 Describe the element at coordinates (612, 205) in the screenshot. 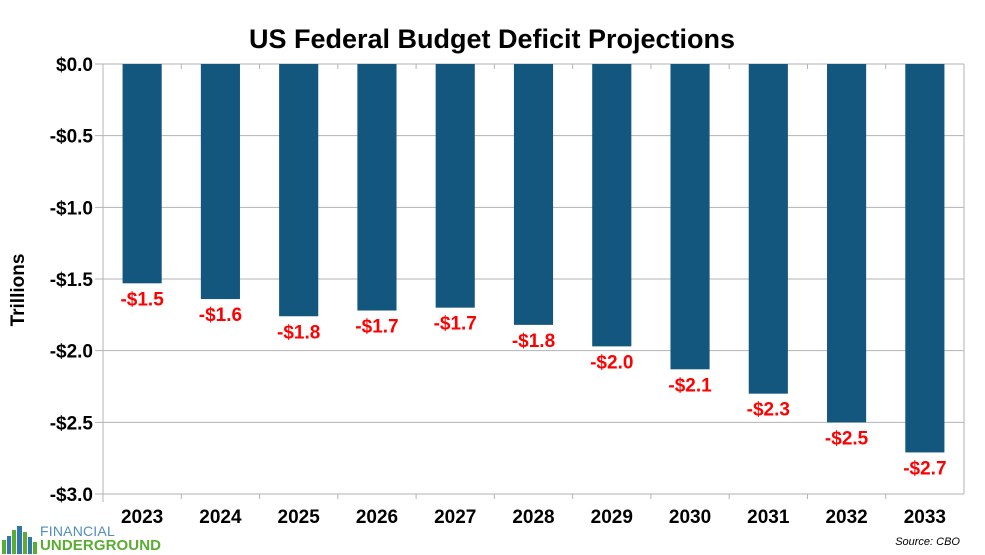

I see `bar-2029` at that location.